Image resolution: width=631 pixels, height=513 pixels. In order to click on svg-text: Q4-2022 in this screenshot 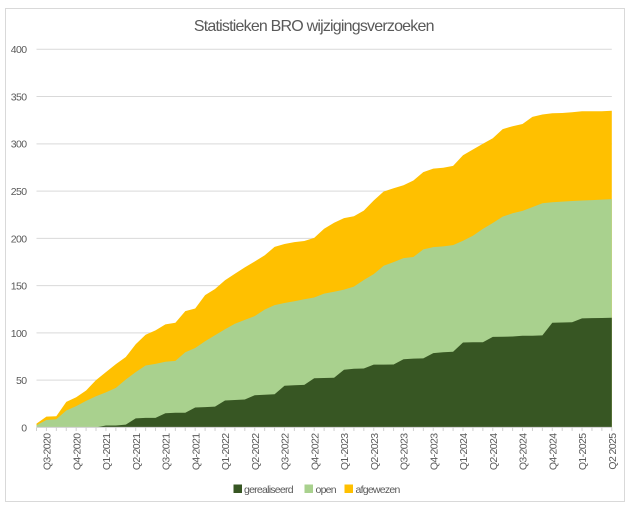, I will do `click(315, 451)`.